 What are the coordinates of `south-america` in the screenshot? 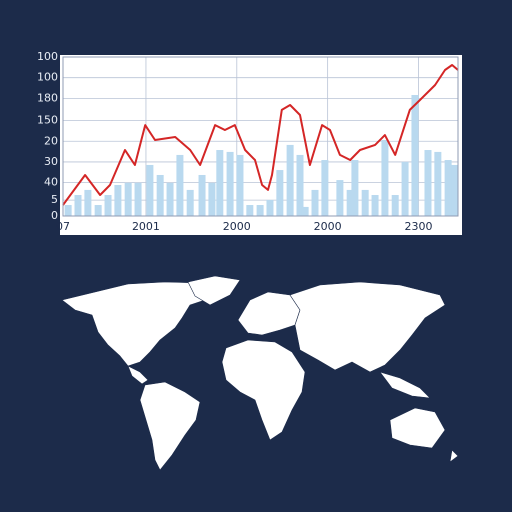 It's located at (170, 426).